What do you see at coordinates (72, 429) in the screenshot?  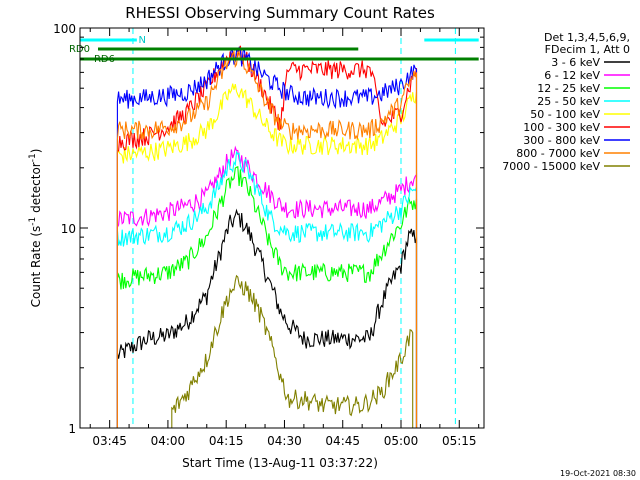 I see `y-tick-label: 1` at bounding box center [72, 429].